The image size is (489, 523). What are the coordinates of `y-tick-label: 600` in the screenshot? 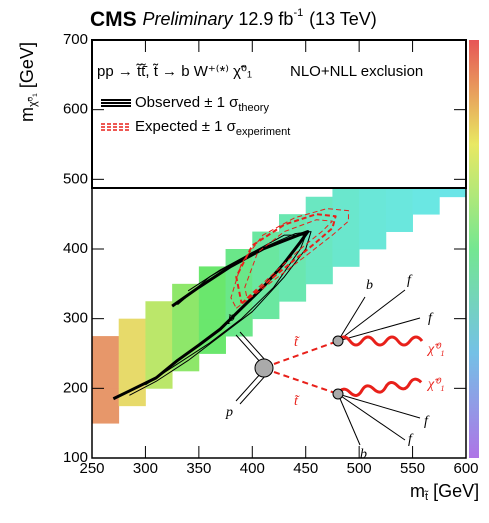 It's located at (75, 109).